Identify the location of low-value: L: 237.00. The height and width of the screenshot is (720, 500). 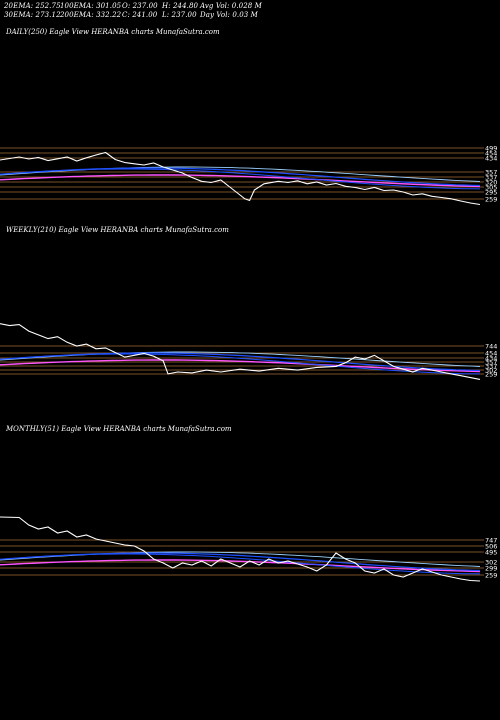
(179, 15).